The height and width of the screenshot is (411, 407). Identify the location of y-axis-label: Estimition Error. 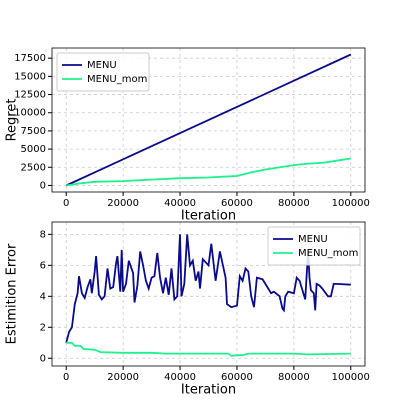
(12, 293).